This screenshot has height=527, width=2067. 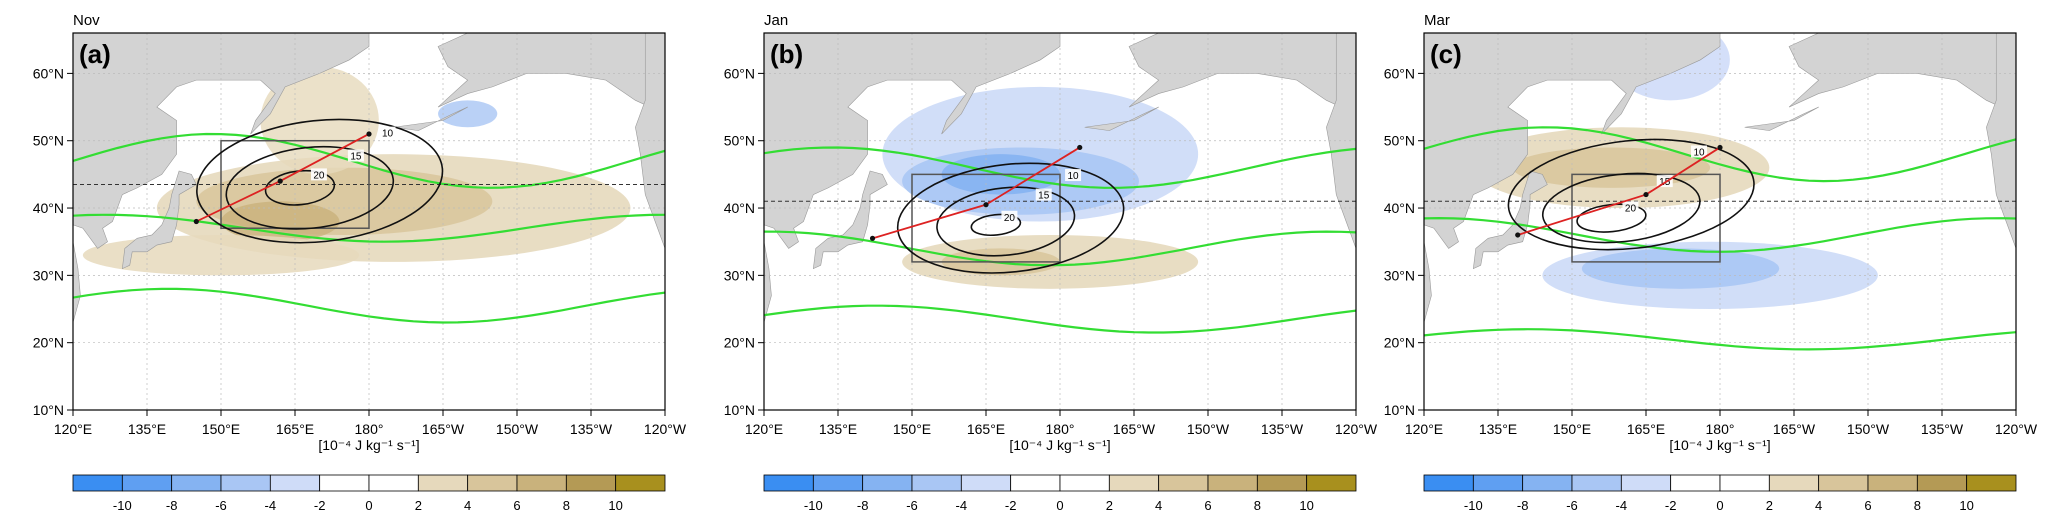 I want to click on panel-label: (b), so click(x=786, y=54).